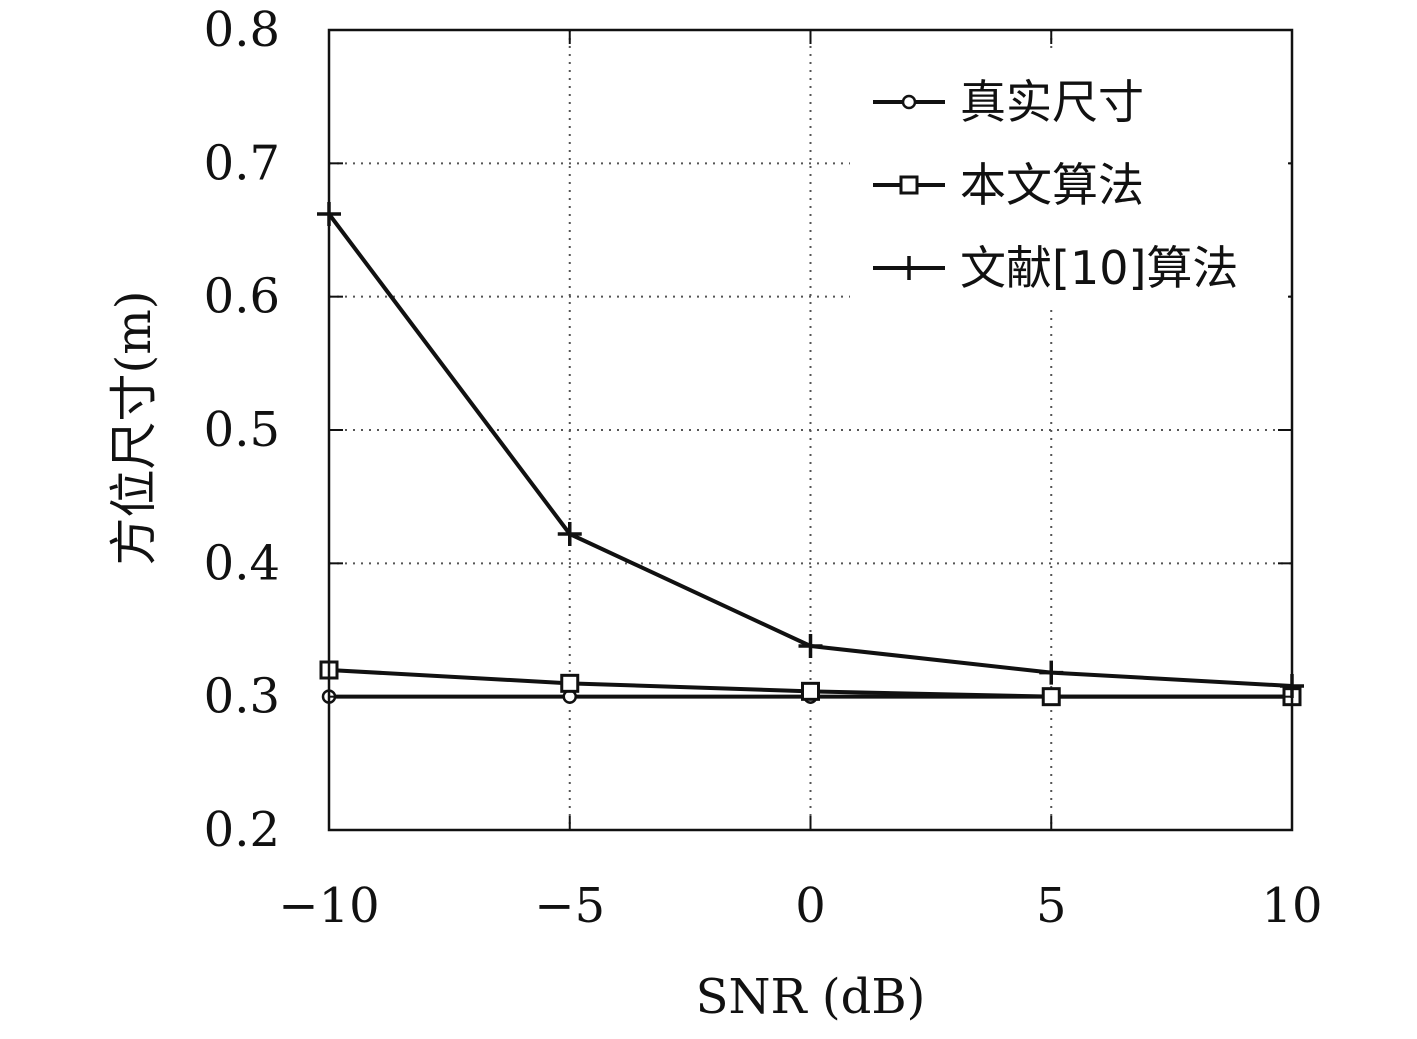 The height and width of the screenshot is (1039, 1417). I want to click on y-tick-label: 0.3, so click(242, 697).